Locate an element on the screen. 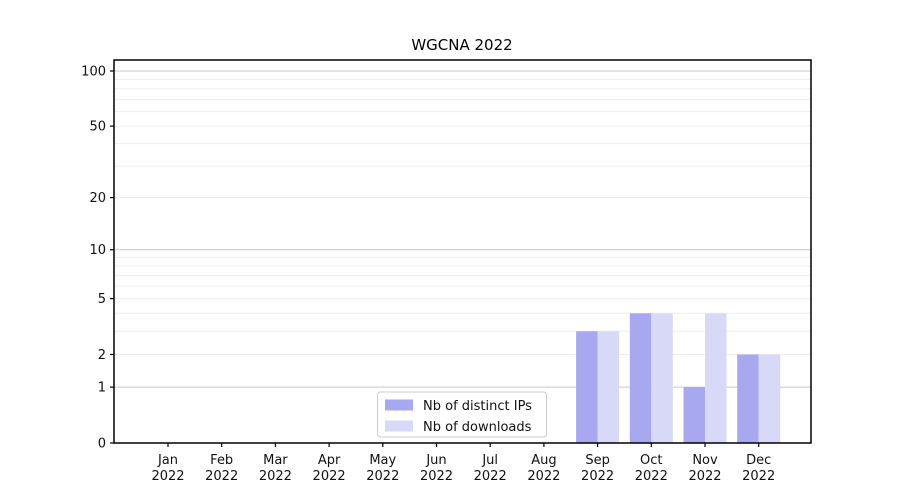 This screenshot has height=504, width=900. x-tick-label-month: Dec is located at coordinates (758, 460).